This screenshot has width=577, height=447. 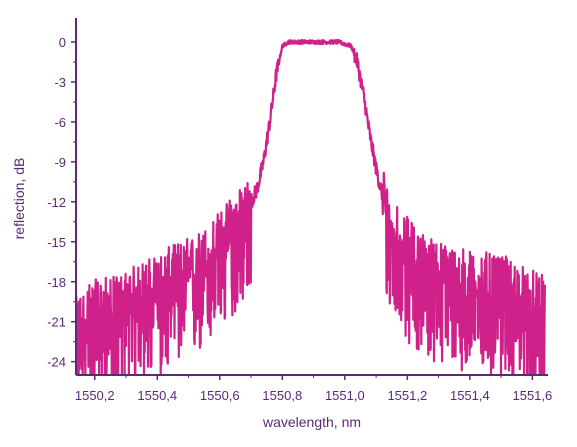 I want to click on x-tick-label: 1551,4, so click(x=470, y=395).